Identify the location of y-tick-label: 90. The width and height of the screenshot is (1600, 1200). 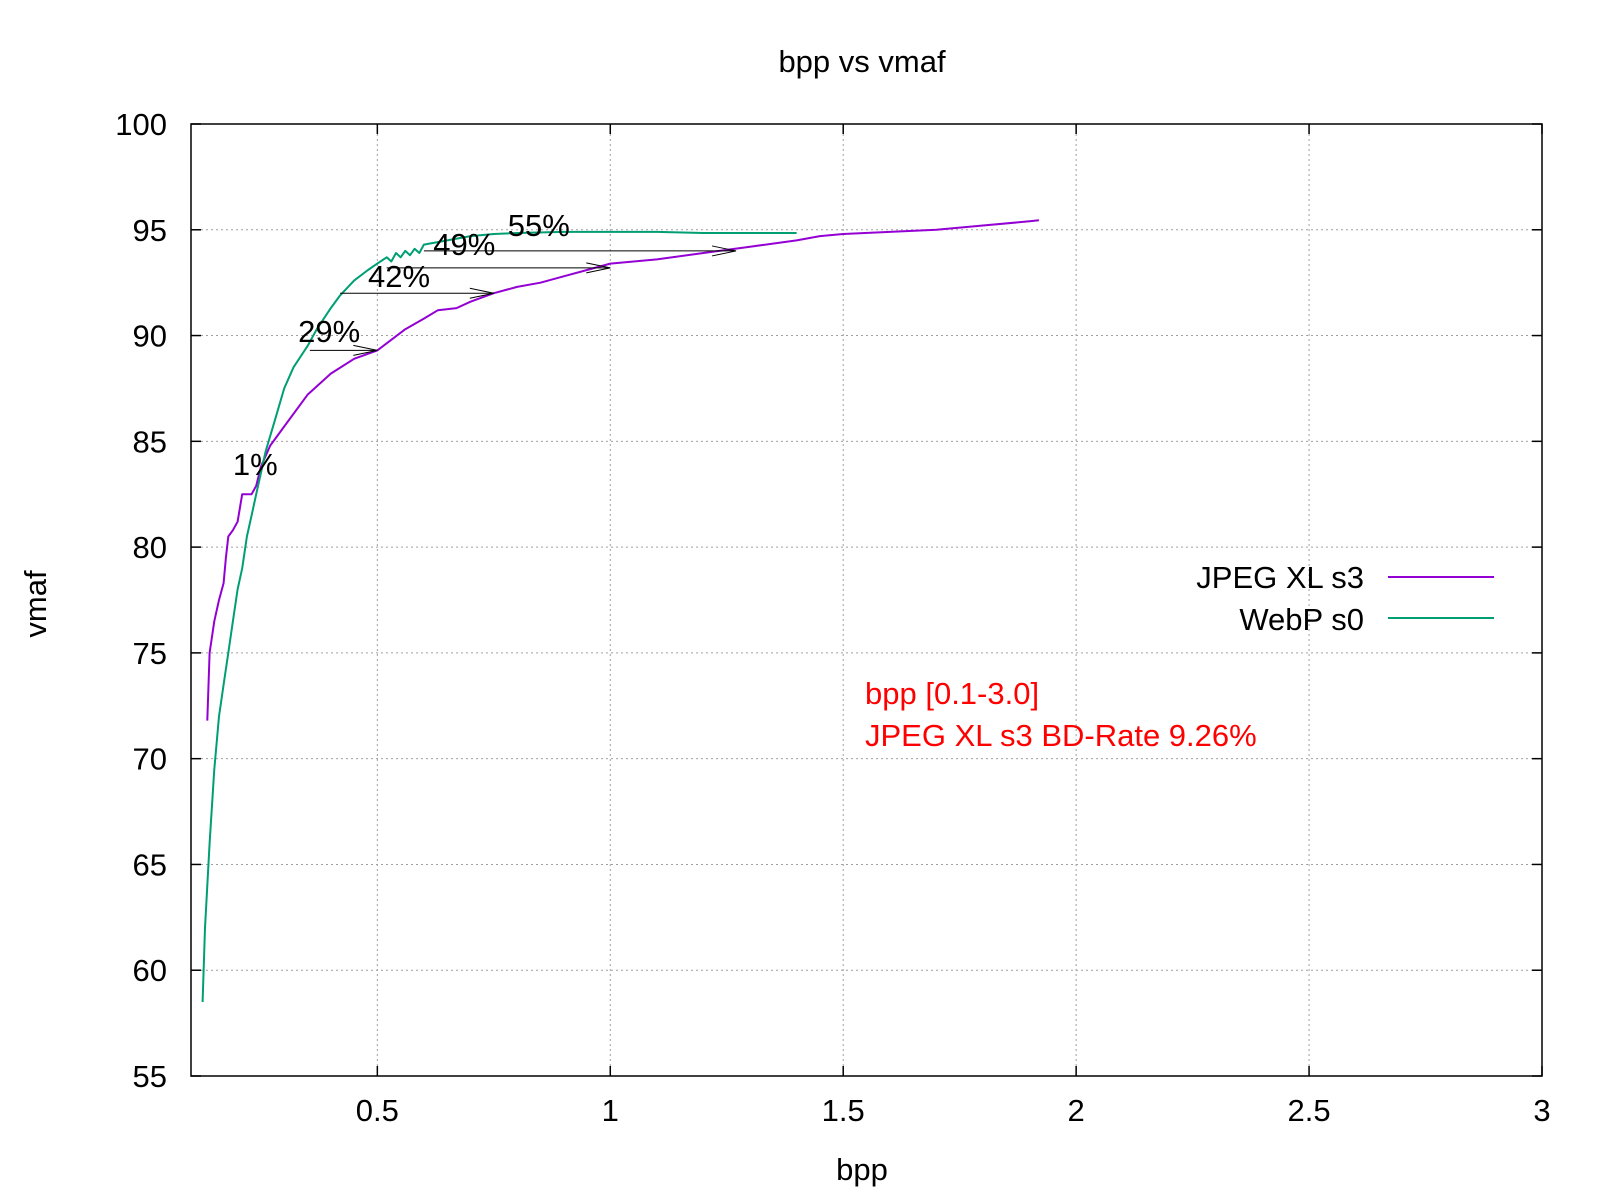
(150, 336).